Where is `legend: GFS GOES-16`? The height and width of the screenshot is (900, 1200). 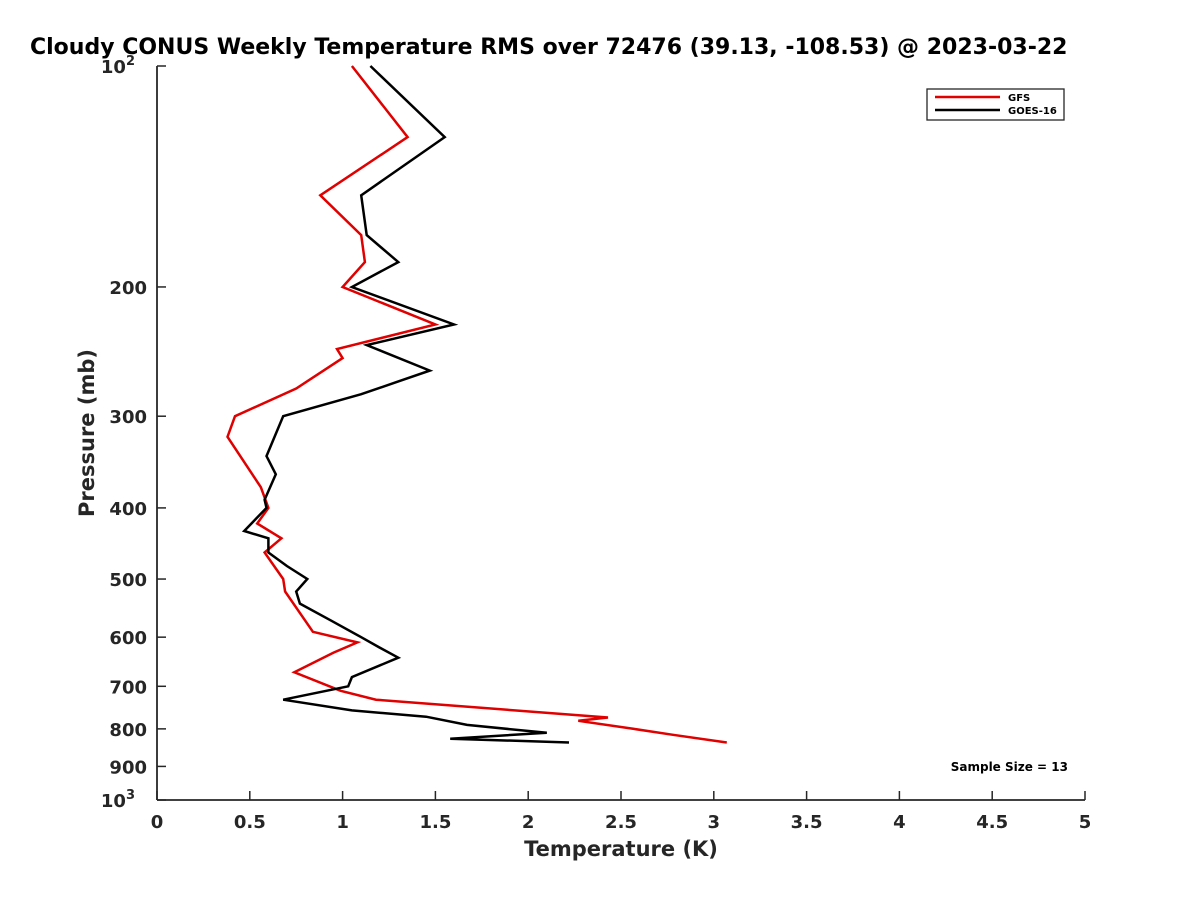 legend: GFS GOES-16 is located at coordinates (995, 104).